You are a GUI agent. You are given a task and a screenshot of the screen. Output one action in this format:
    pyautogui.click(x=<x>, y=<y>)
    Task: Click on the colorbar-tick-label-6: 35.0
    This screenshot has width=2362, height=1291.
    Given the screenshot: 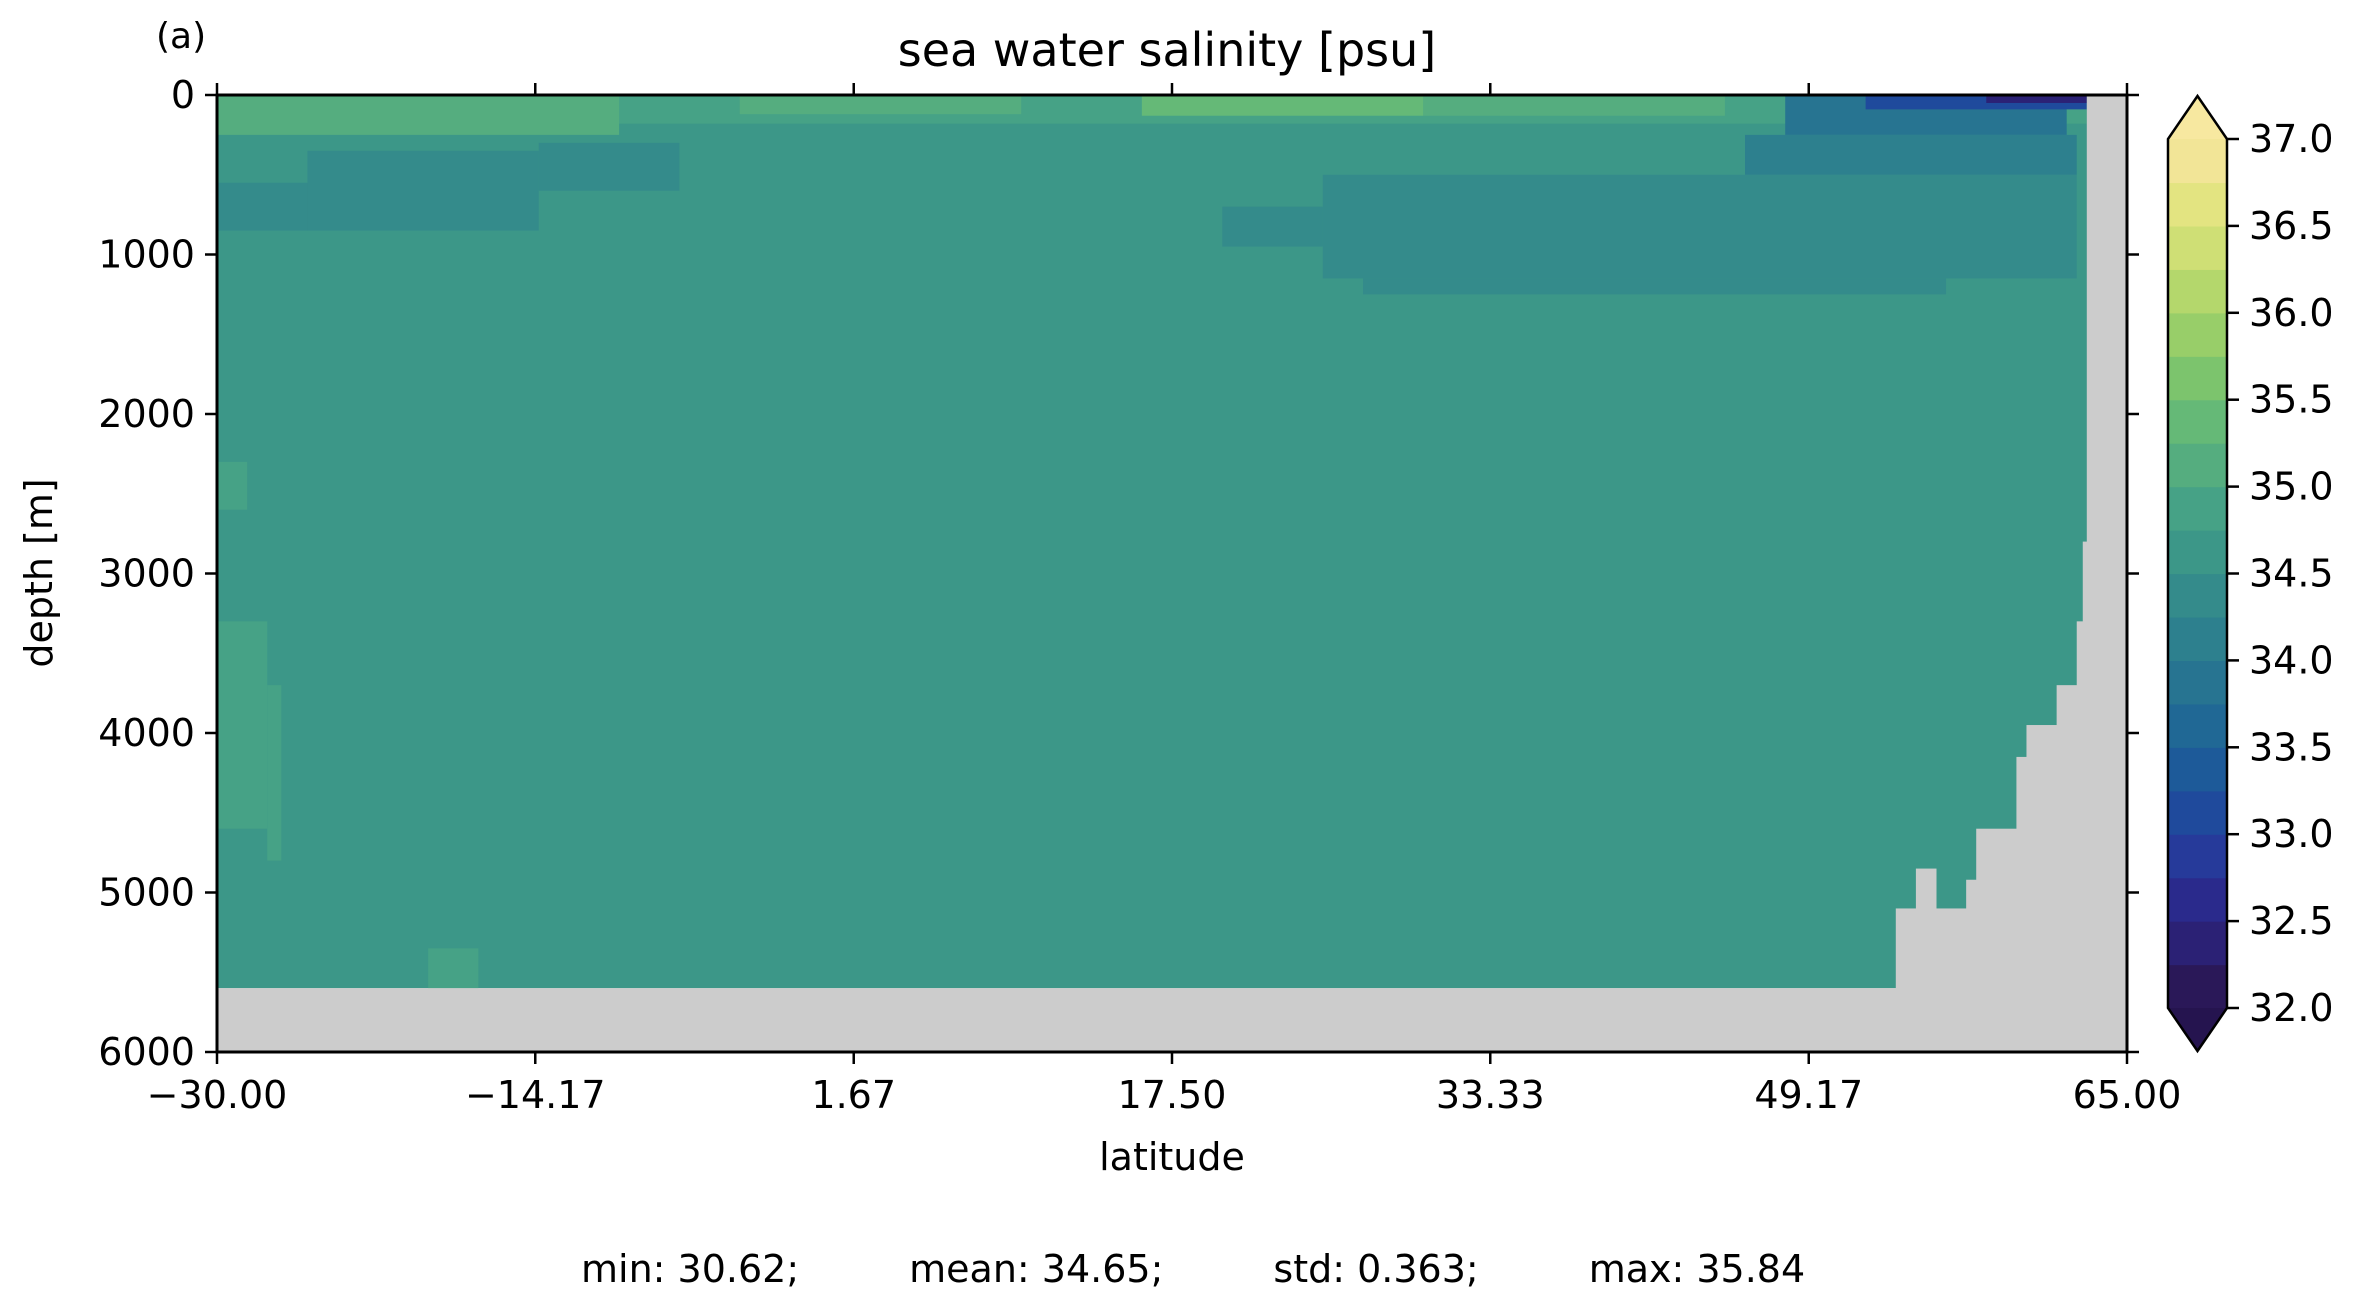 What is the action you would take?
    pyautogui.click(x=2291, y=487)
    